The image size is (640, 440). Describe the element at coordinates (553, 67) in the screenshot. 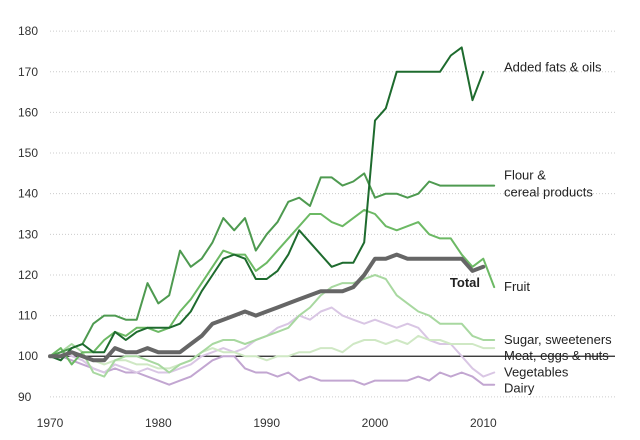

I see `series-label-added-fats-oils: Added fats & oils` at that location.